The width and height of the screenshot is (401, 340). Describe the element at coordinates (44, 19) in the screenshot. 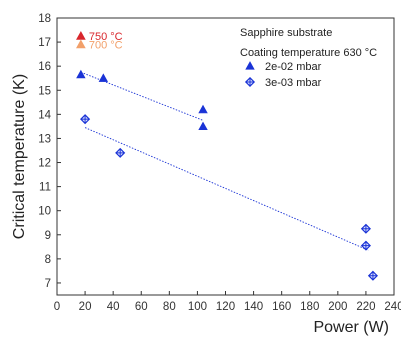

I see `y-tick-label: 18` at that location.